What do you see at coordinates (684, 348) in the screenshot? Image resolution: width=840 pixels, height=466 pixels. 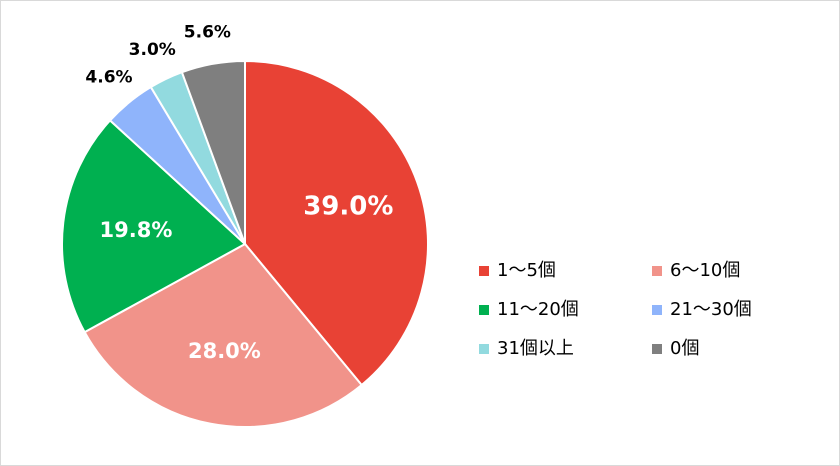 I see `legend-label: 0個` at bounding box center [684, 348].